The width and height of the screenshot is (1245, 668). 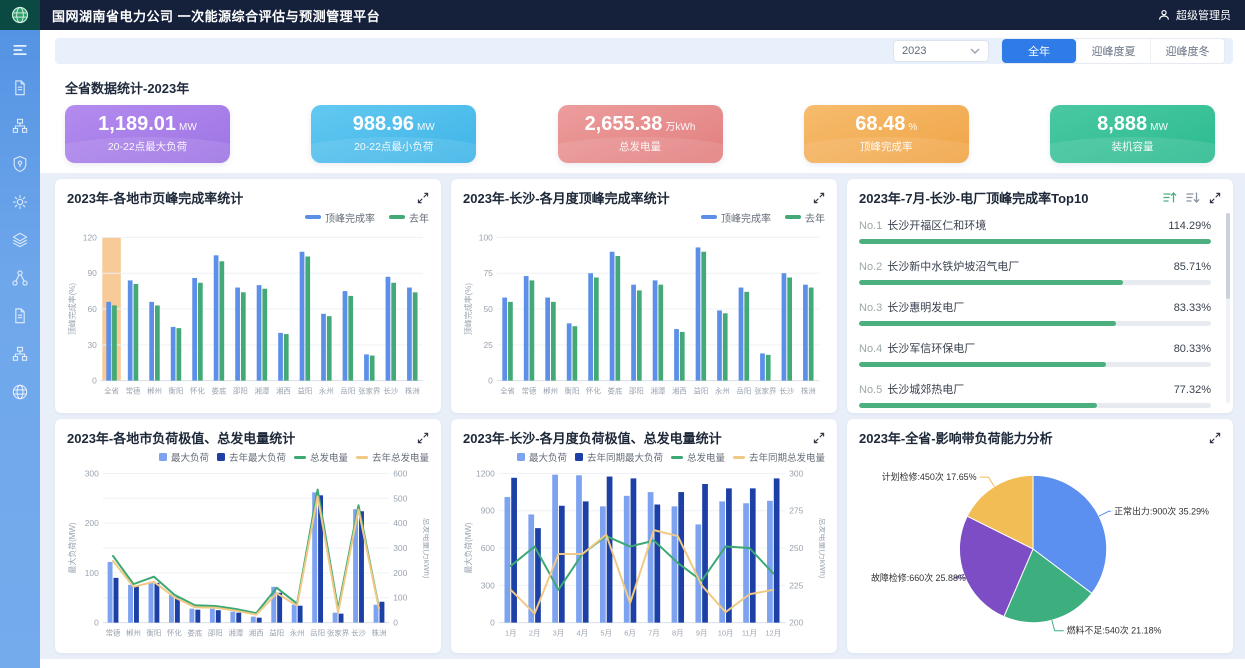 I want to click on share-nodes-icon, so click(x=20, y=278).